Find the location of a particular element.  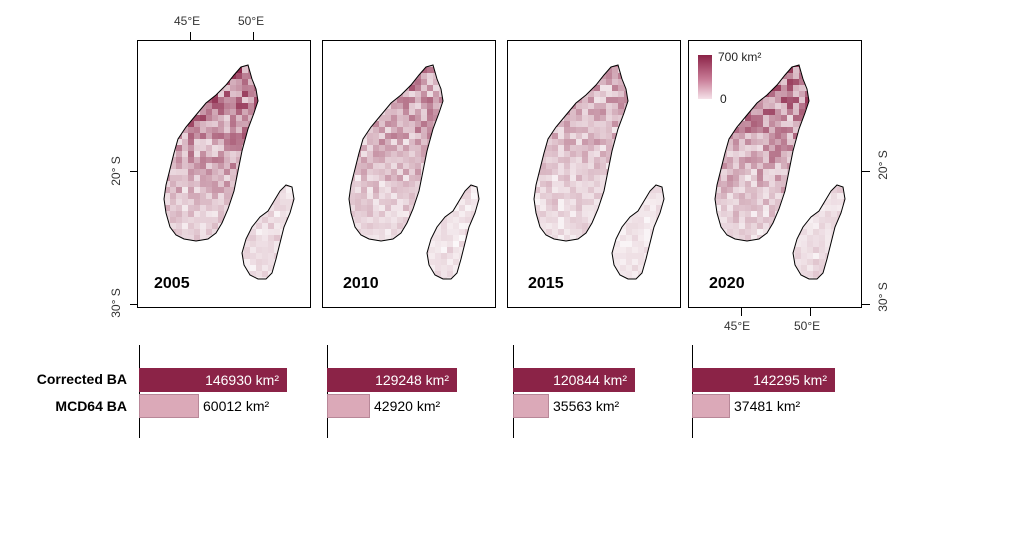

row-label-corrected: Corrected BA is located at coordinates (81, 379).